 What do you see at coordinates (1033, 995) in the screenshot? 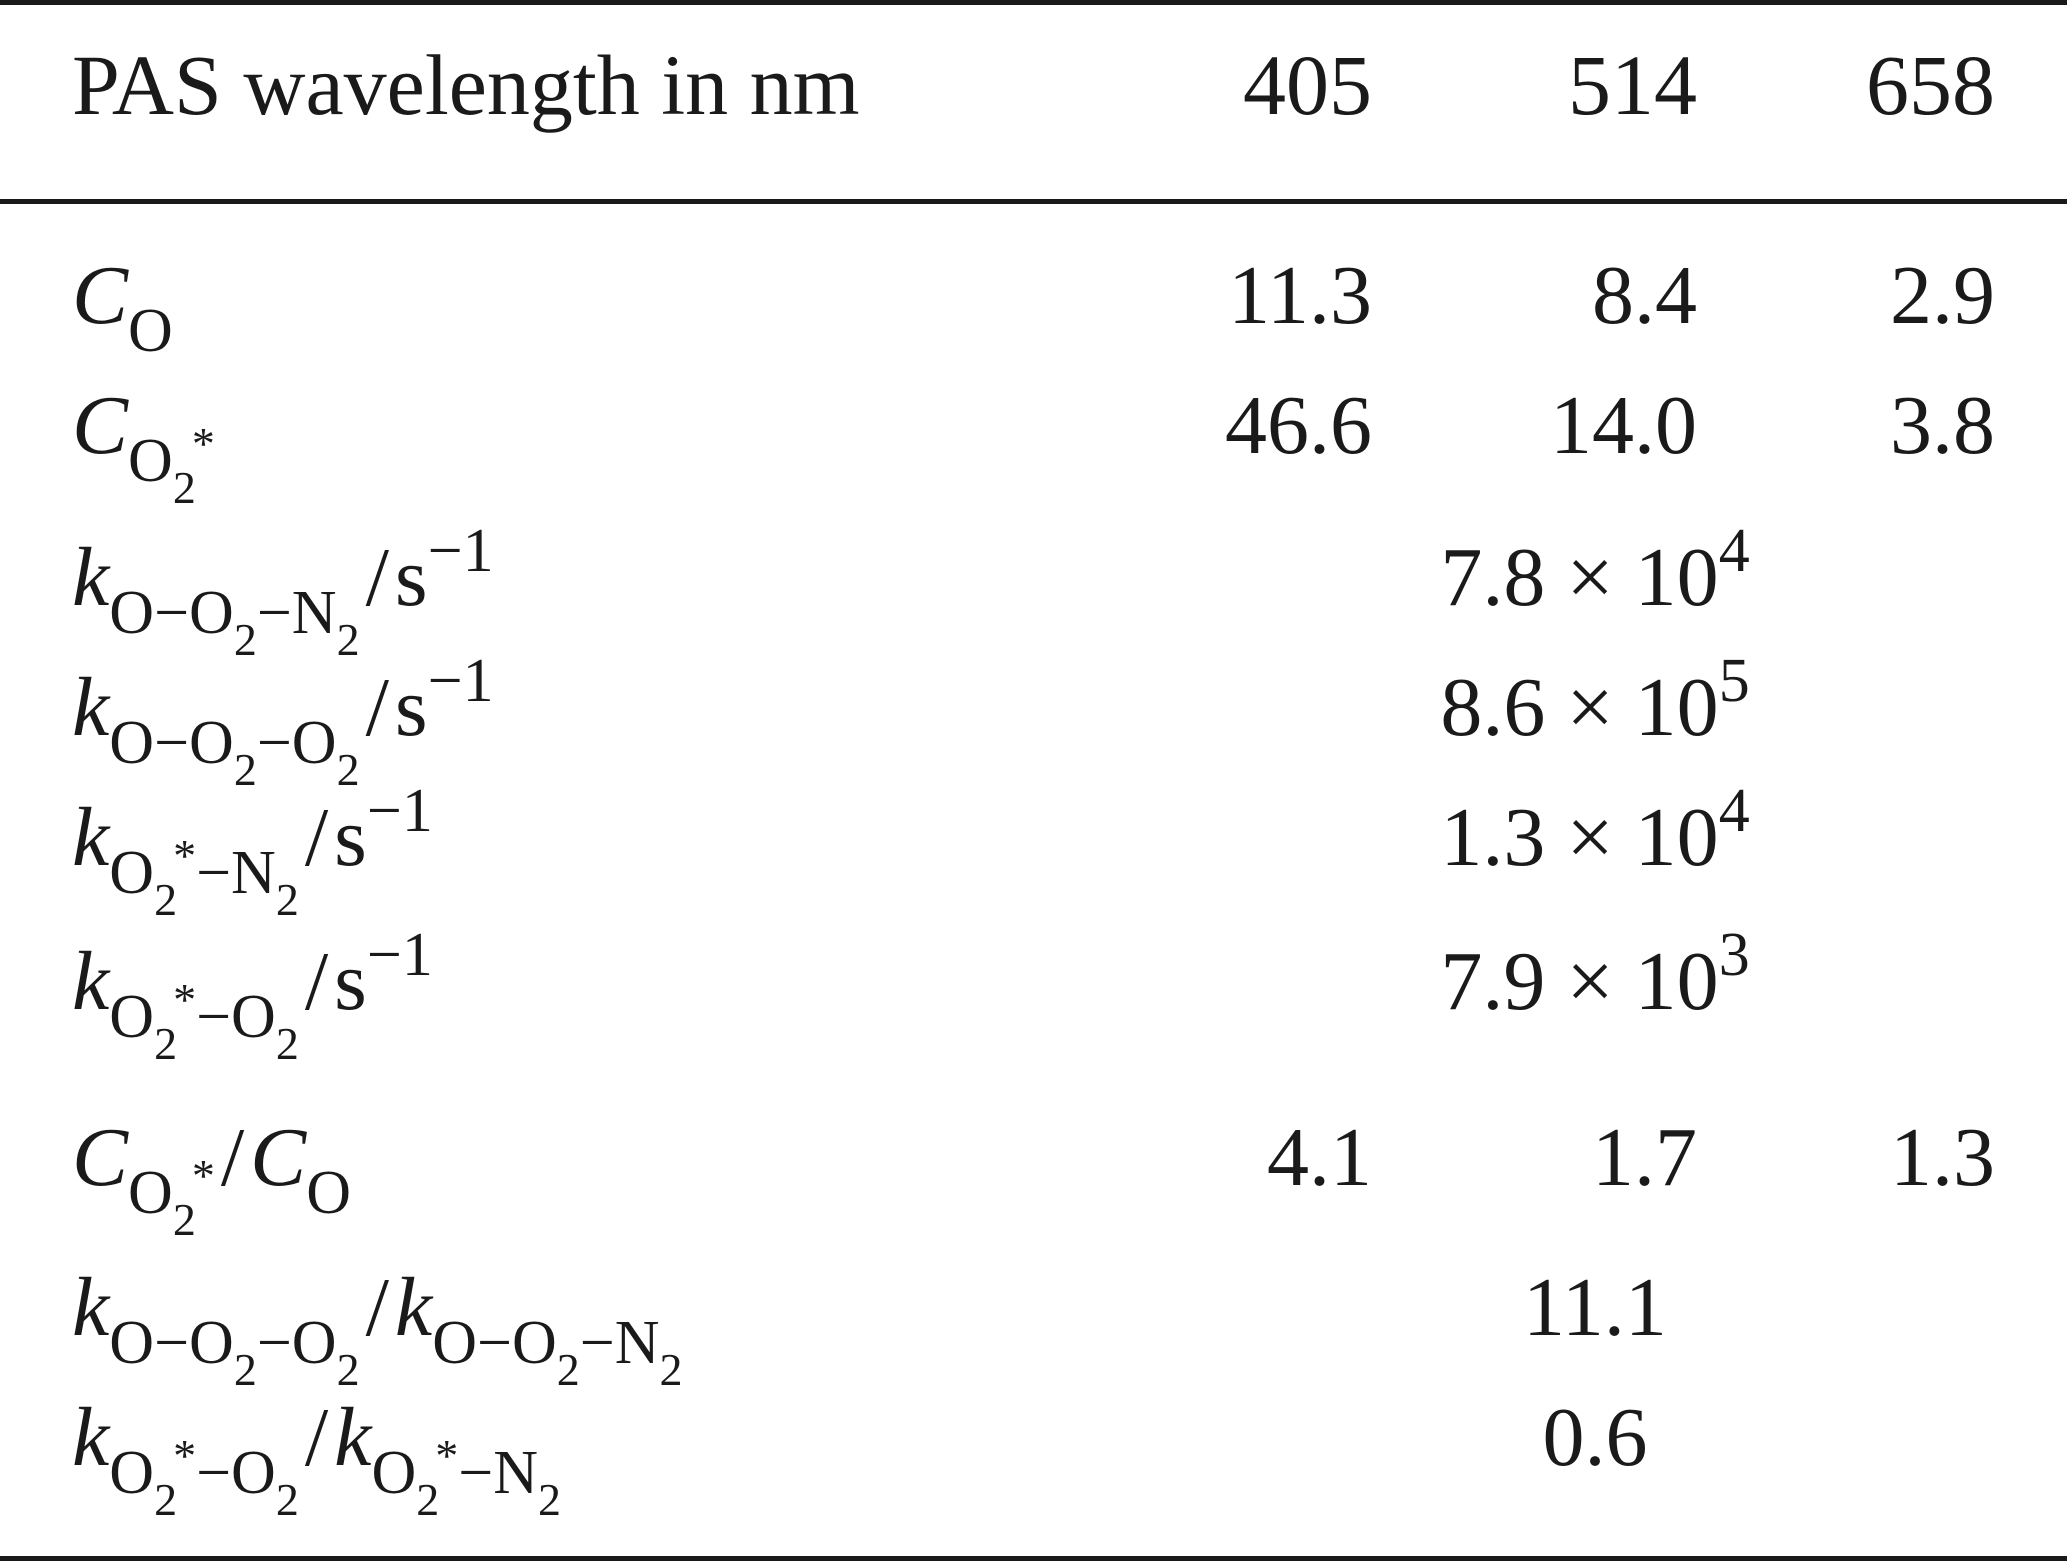
I see `table-row: kO2*−O2/s−1 7.9 × 103` at bounding box center [1033, 995].